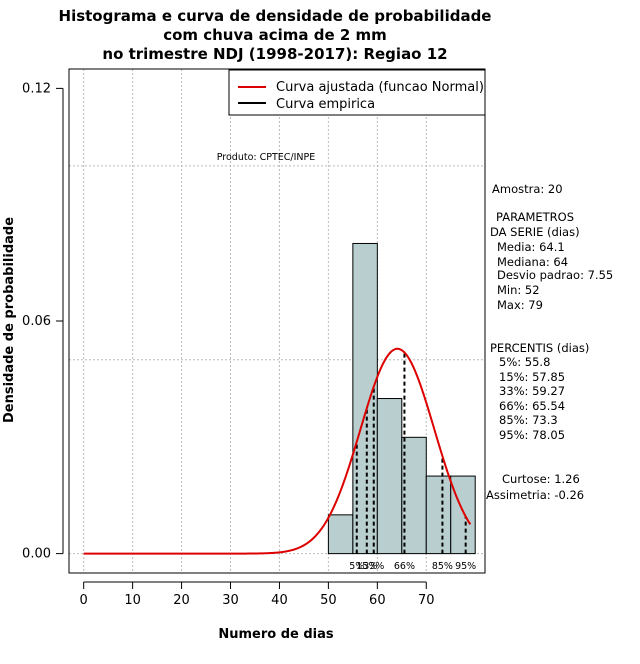 The width and height of the screenshot is (640, 664). I want to click on stat-p33: 33%: 59.27, so click(532, 391).